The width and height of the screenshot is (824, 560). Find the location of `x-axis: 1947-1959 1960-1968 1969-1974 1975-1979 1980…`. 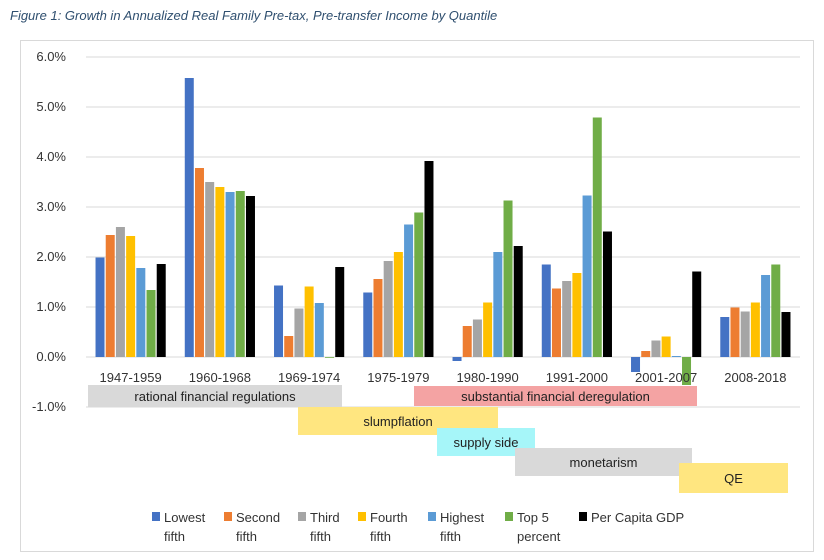

x-axis: 1947-1959 1960-1968 1969-1974 1975-1979 1980… is located at coordinates (443, 377).